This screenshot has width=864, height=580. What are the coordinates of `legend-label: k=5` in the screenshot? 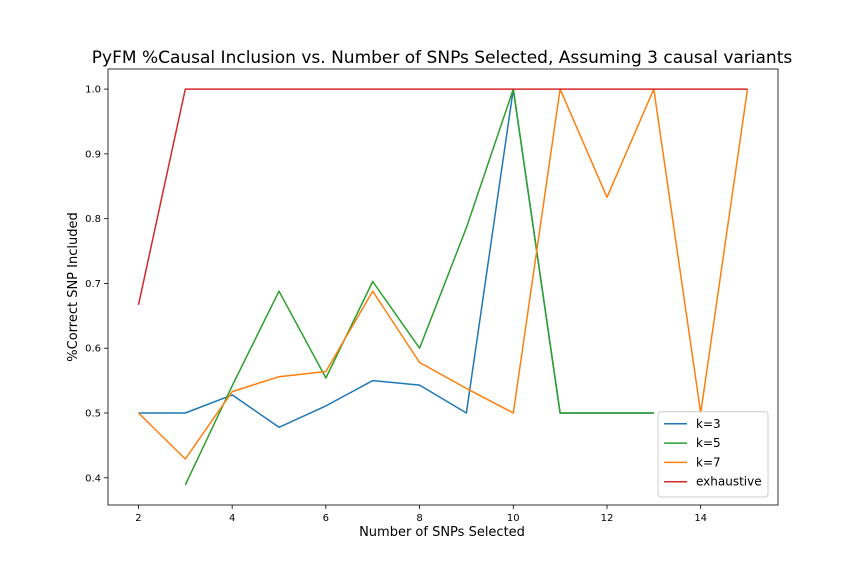 It's located at (708, 443).